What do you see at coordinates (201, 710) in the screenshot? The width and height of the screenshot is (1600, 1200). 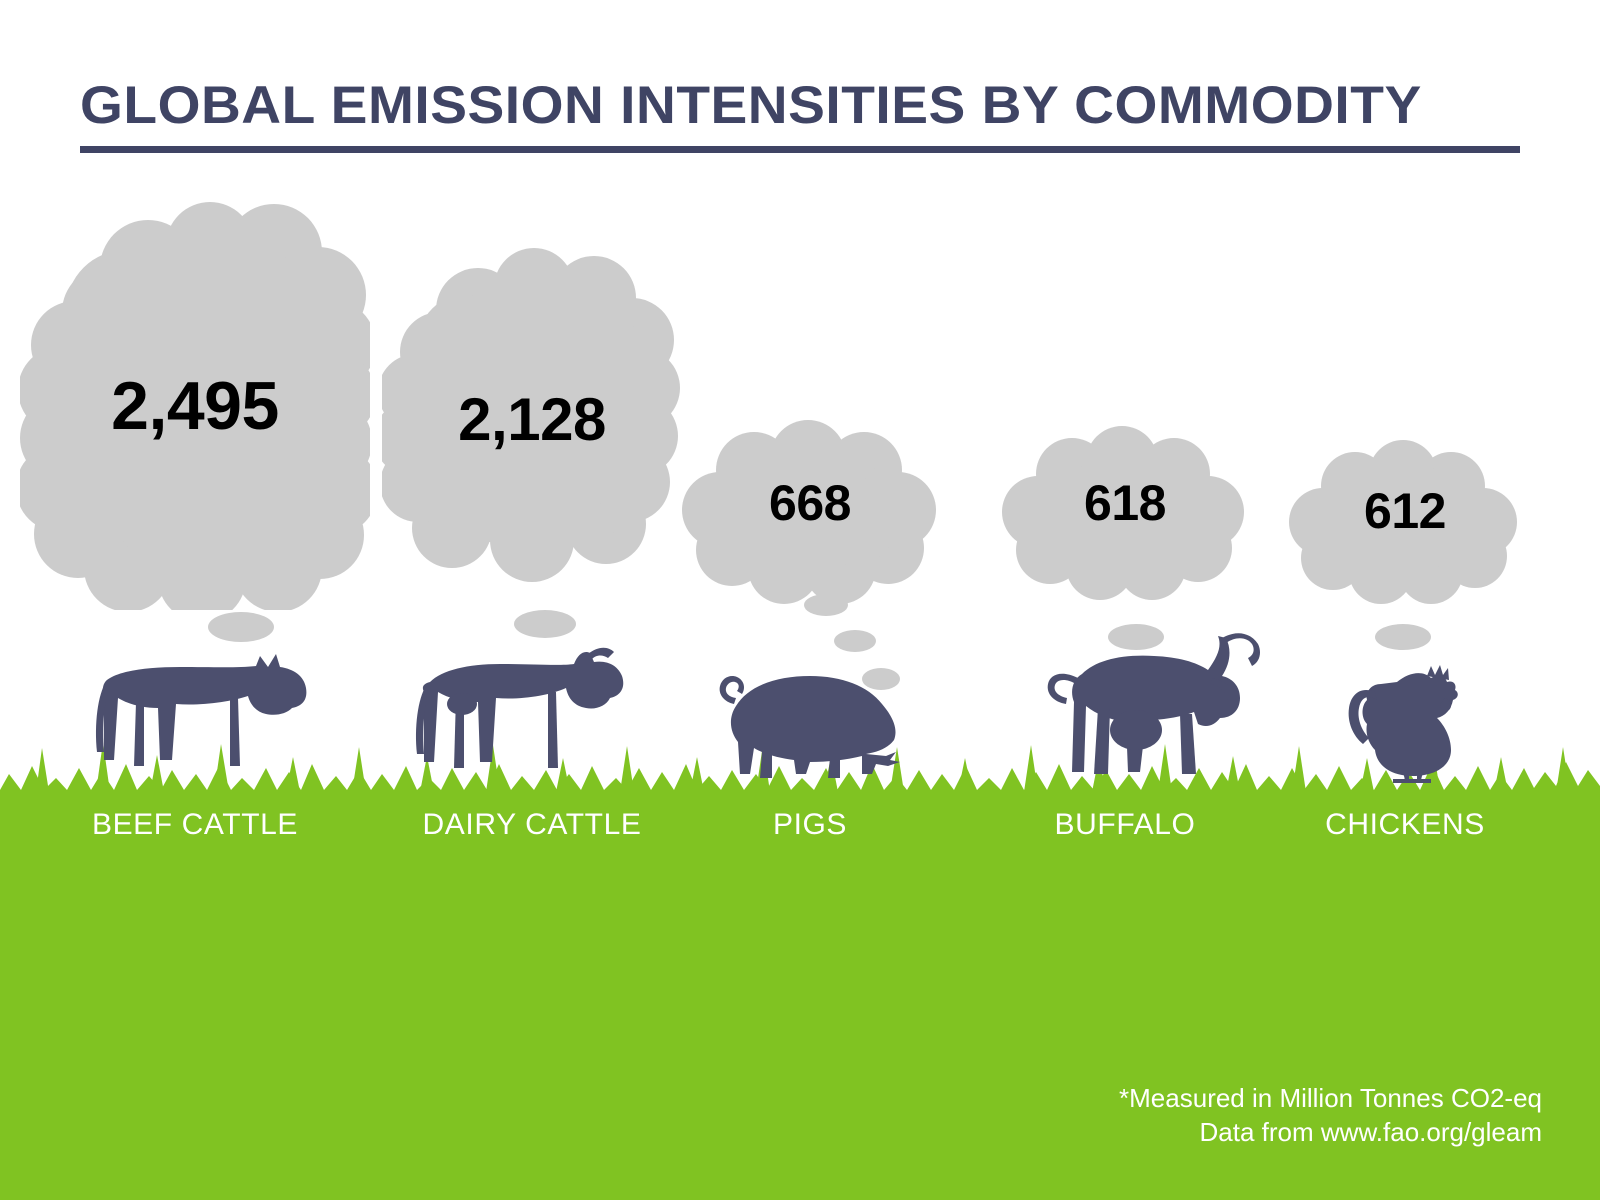 I see `cow-silhouette-icon` at bounding box center [201, 710].